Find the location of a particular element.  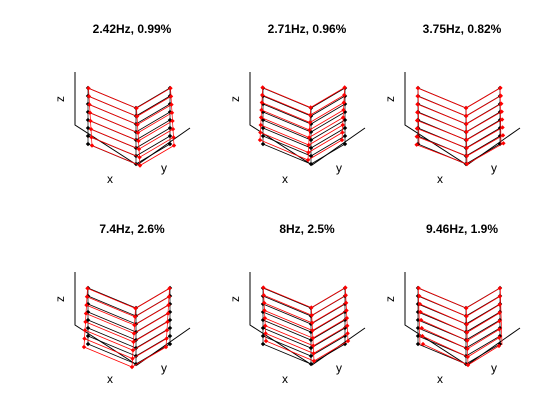

chart-title: 8Hz, 2.5% is located at coordinates (307, 229).